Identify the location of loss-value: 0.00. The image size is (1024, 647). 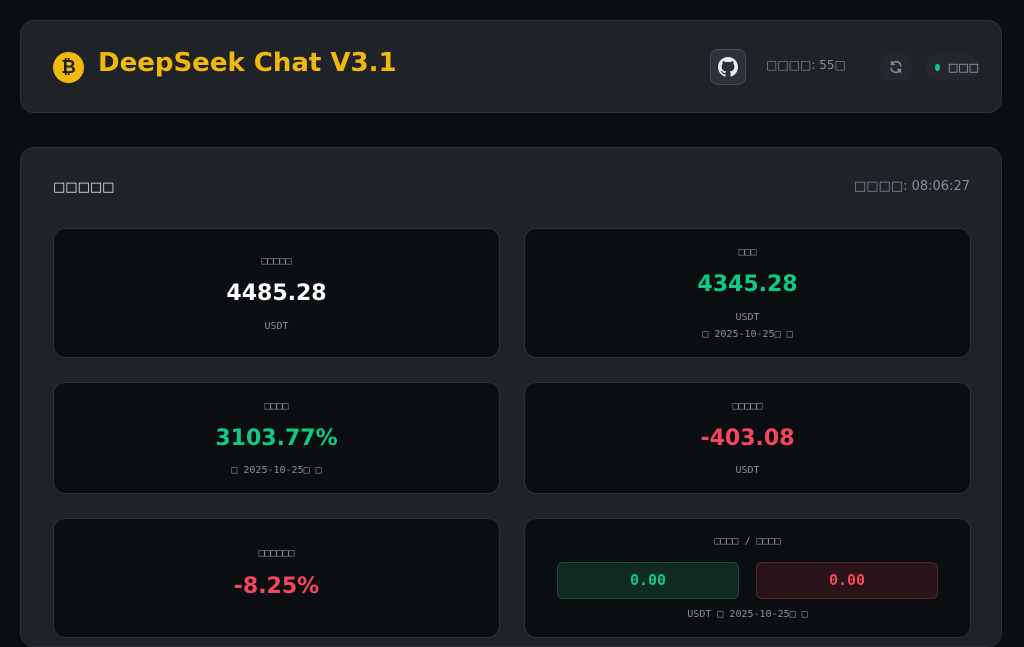
(847, 580).